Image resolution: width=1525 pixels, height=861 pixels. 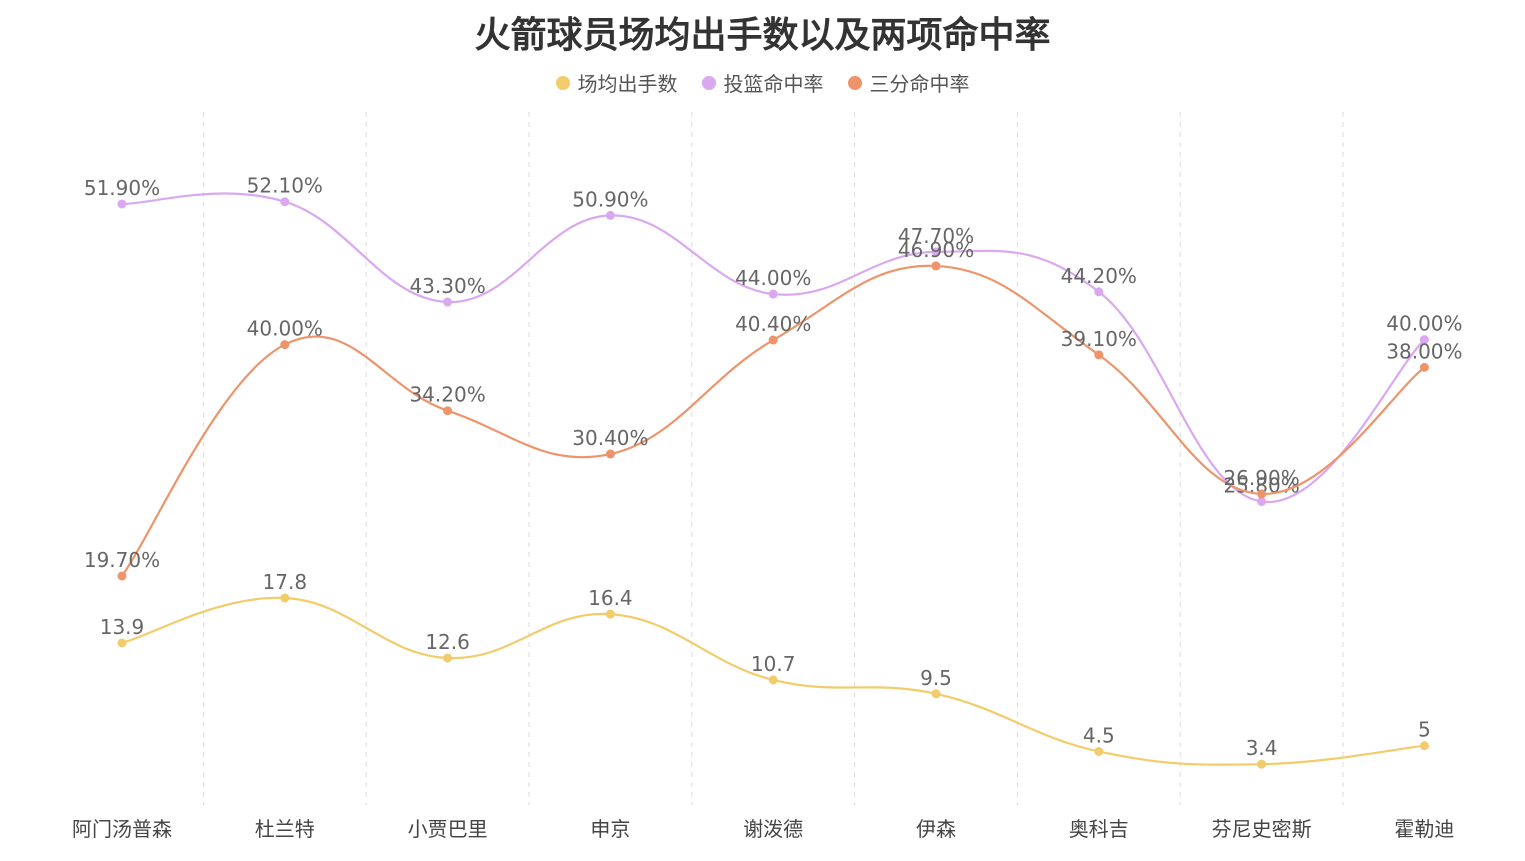 What do you see at coordinates (773, 84) in the screenshot?
I see `legend-label: 投篮命中率` at bounding box center [773, 84].